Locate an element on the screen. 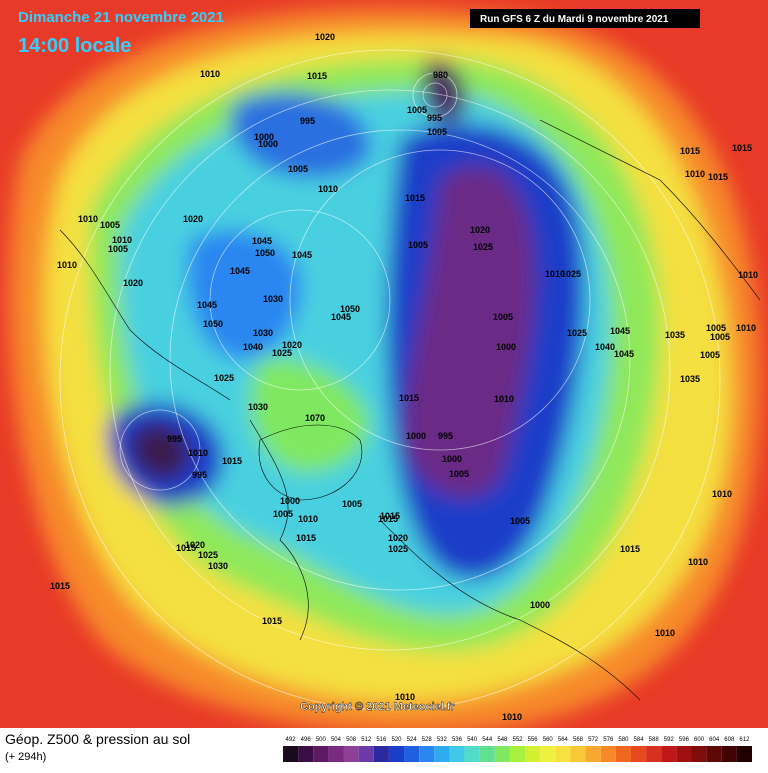 This screenshot has height=773, width=768. legend-label: 532 is located at coordinates (442, 740).